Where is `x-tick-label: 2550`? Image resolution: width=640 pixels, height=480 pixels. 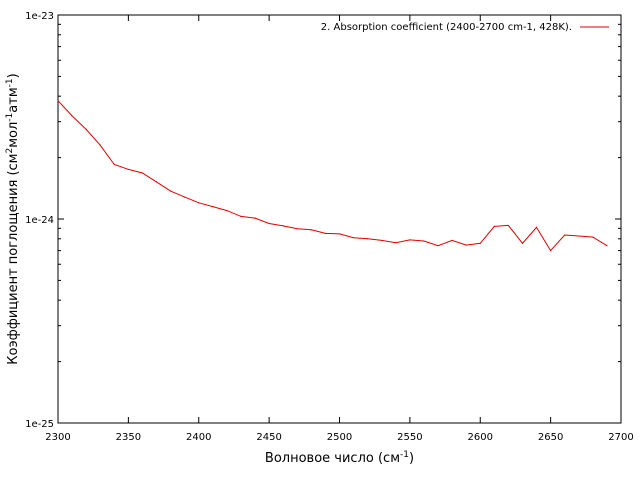
x-tick-label: 2550 is located at coordinates (409, 437).